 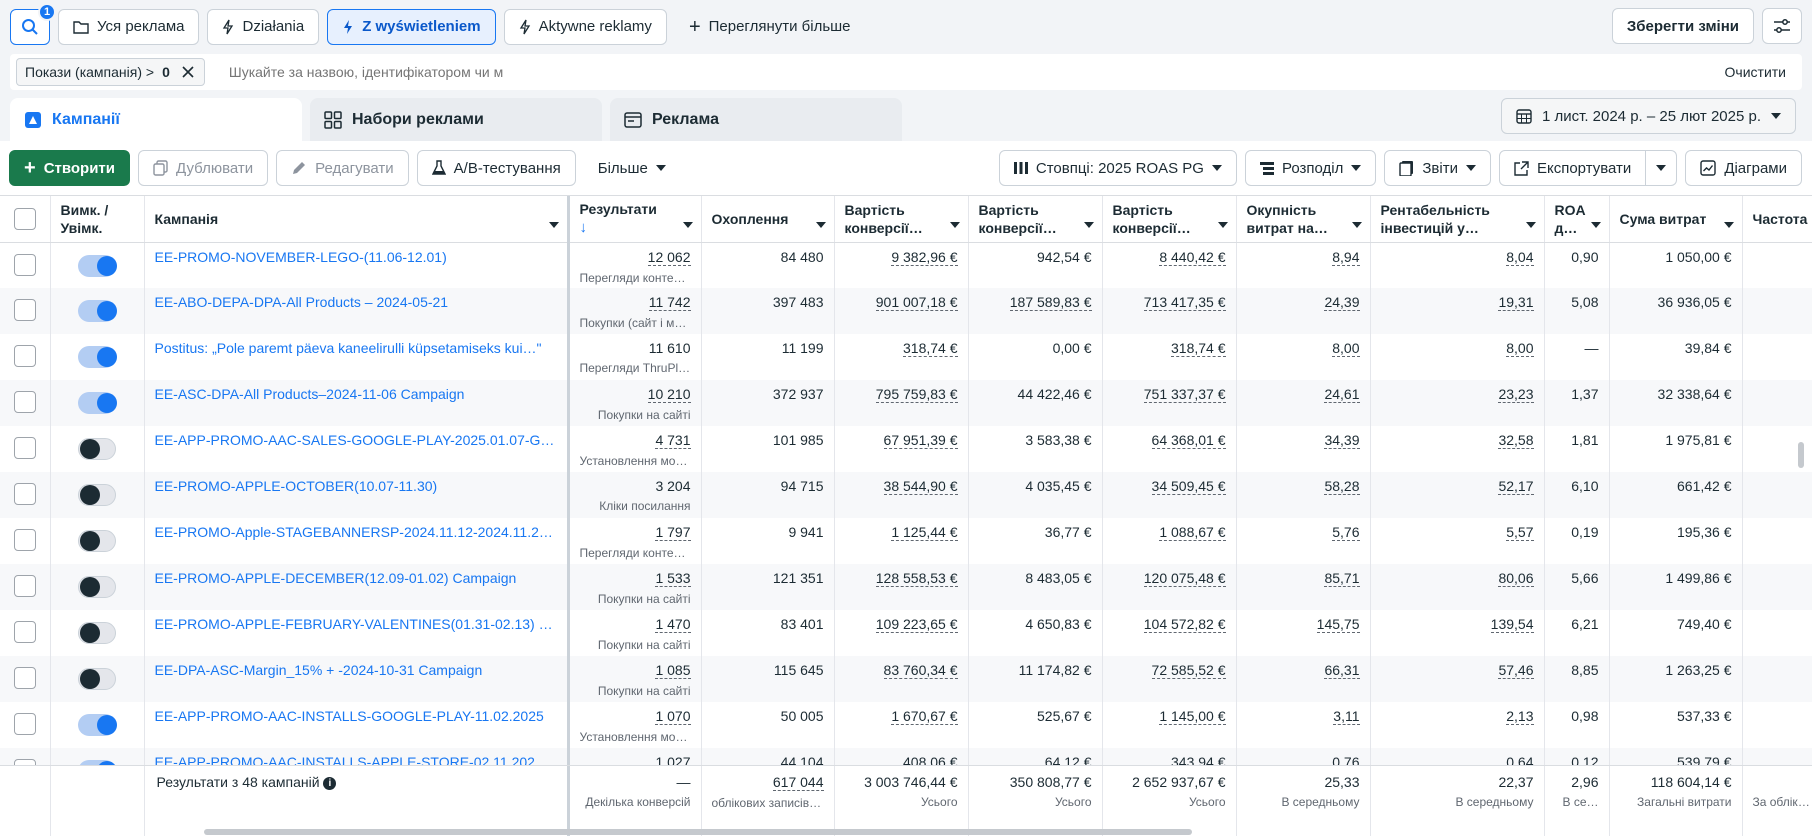 What do you see at coordinates (496, 168) in the screenshot?
I see `ab-test-button: A/B-тестування` at bounding box center [496, 168].